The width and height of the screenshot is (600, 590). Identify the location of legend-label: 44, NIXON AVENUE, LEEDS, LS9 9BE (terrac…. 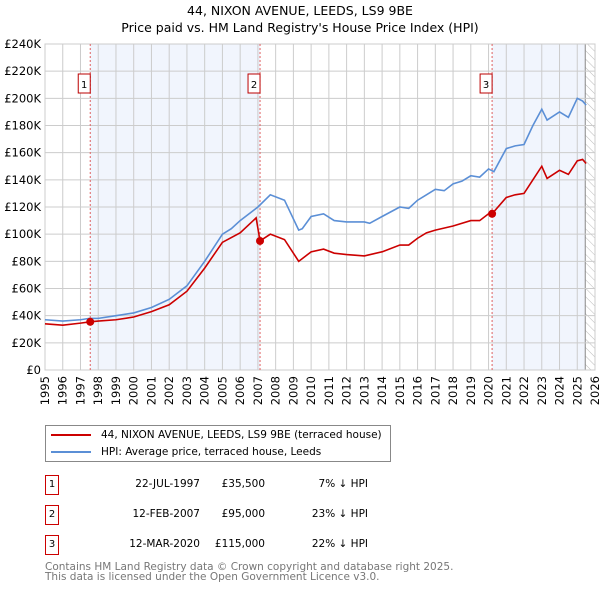
(241, 435).